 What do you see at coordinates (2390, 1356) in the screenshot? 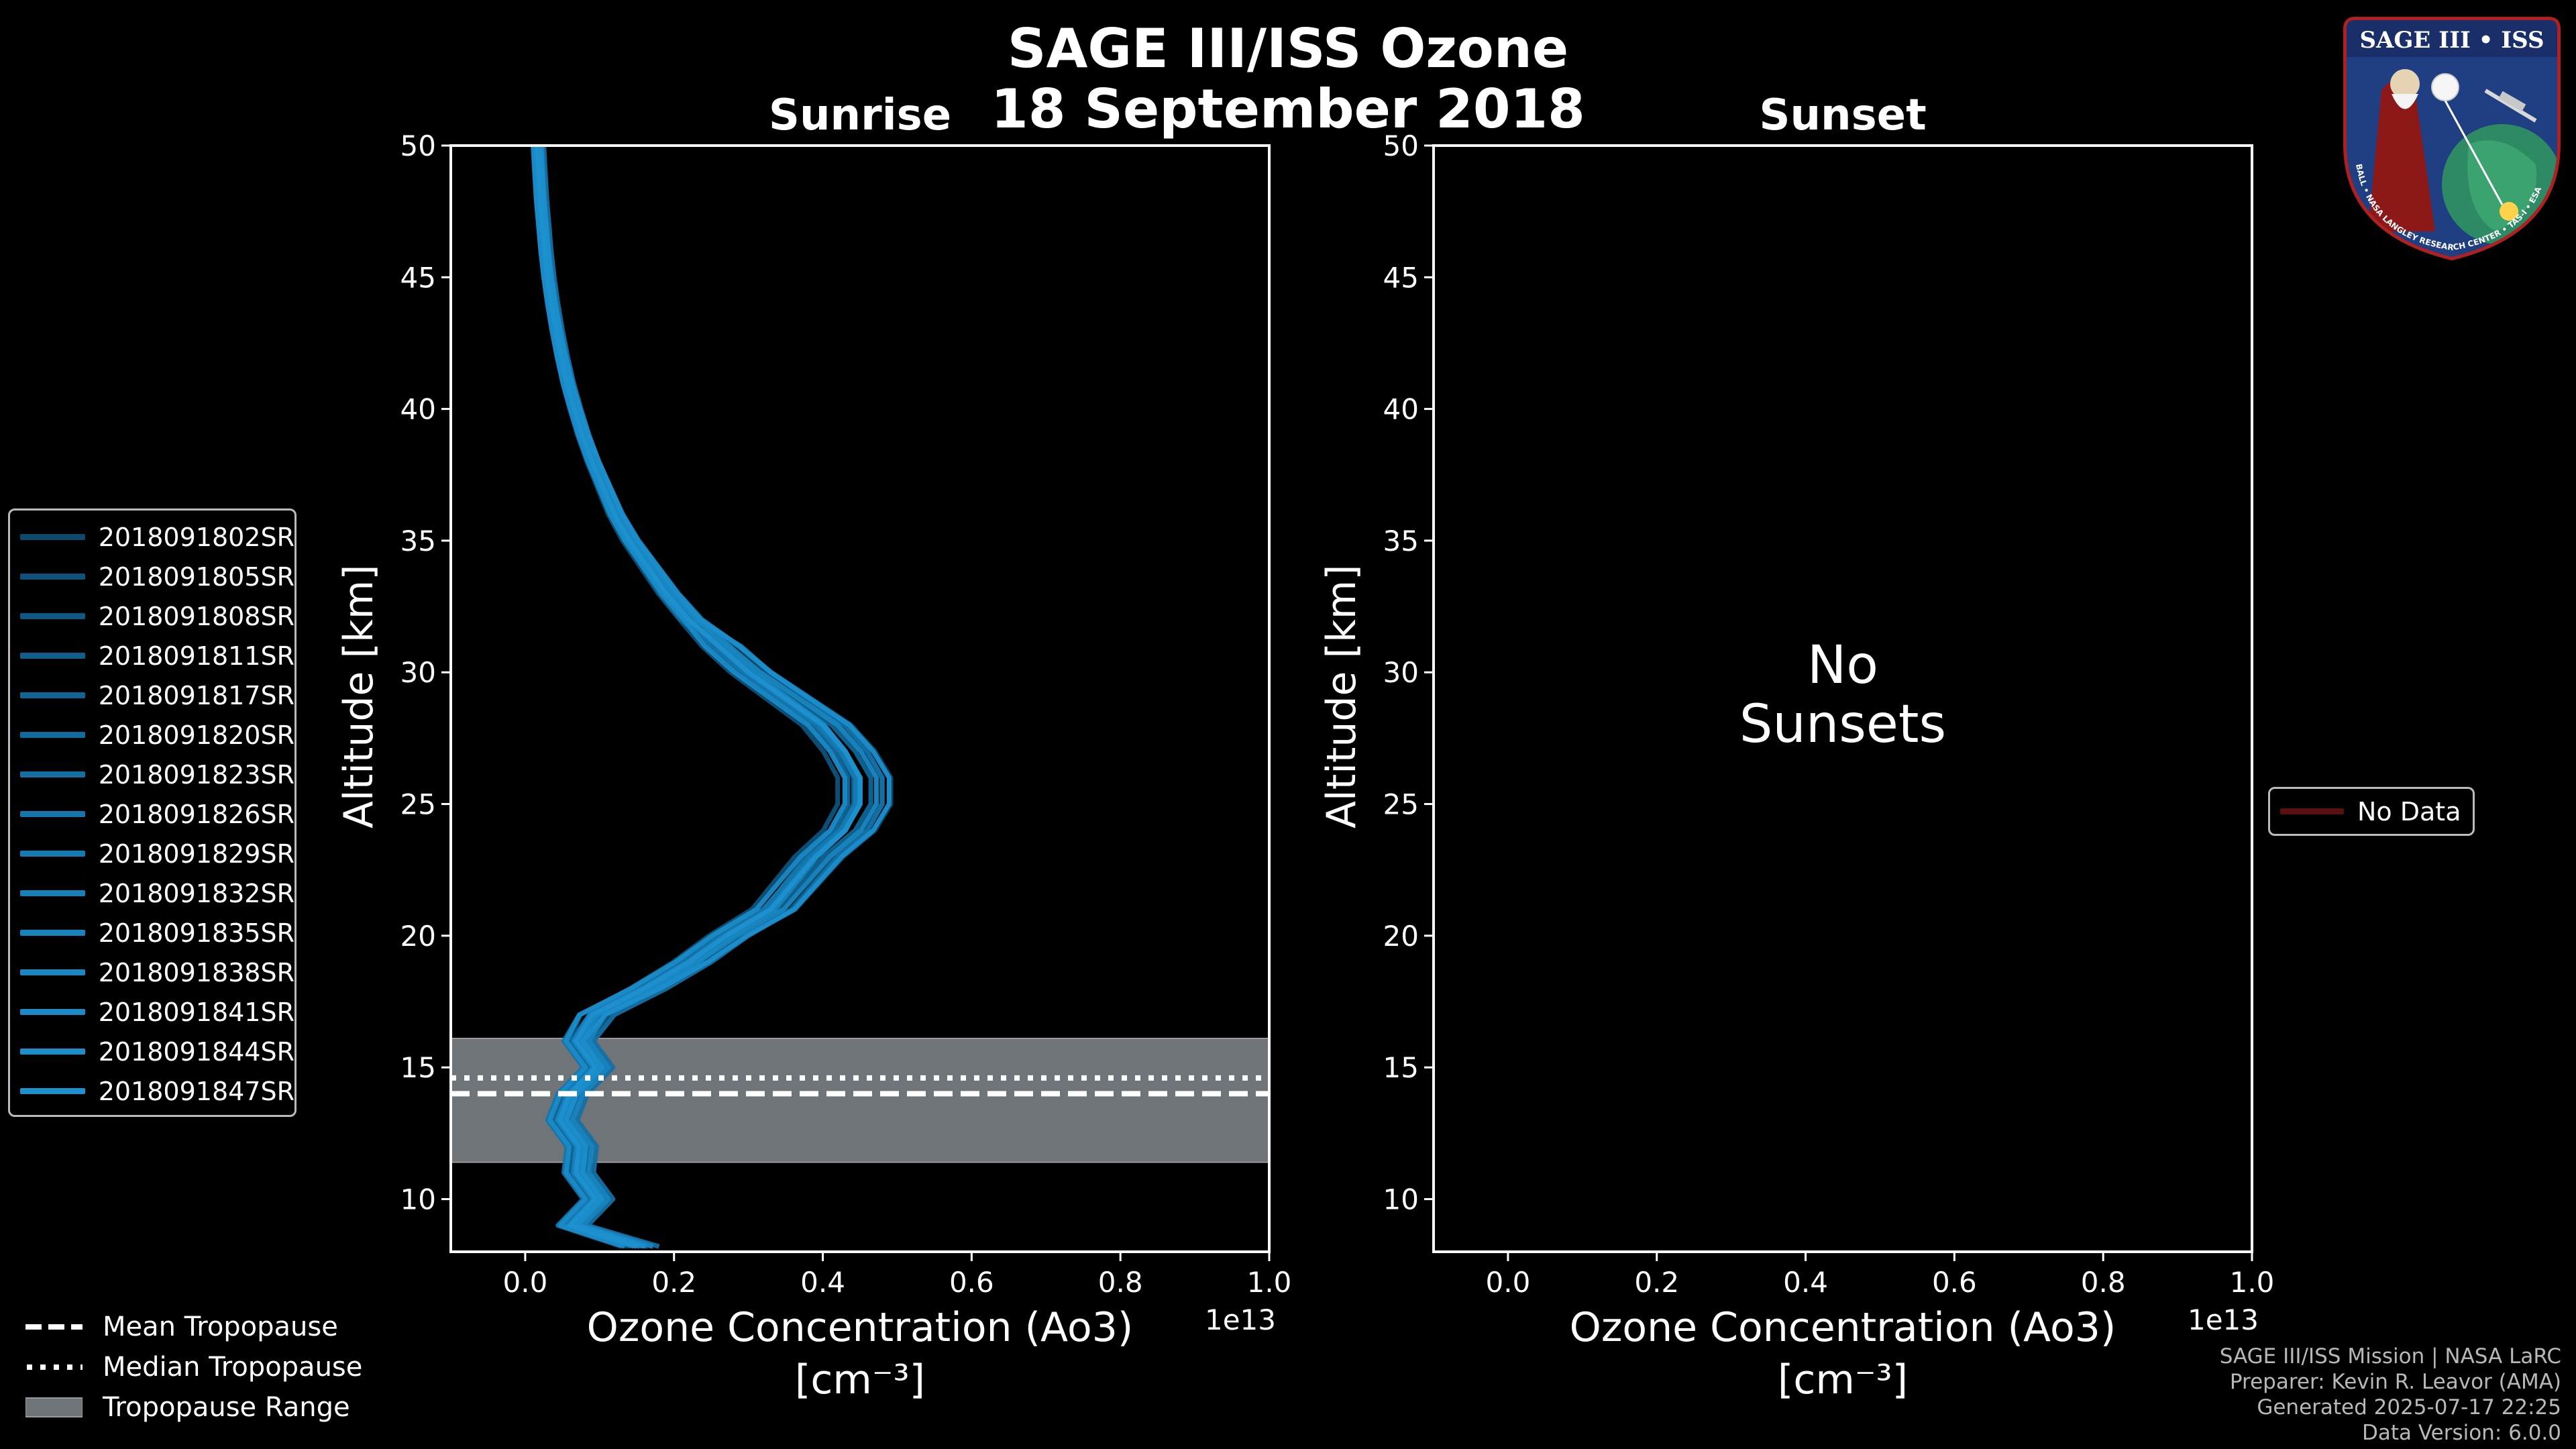
I see `footer-mission: SAGE III/ISS Mission | NASA LaRC` at bounding box center [2390, 1356].